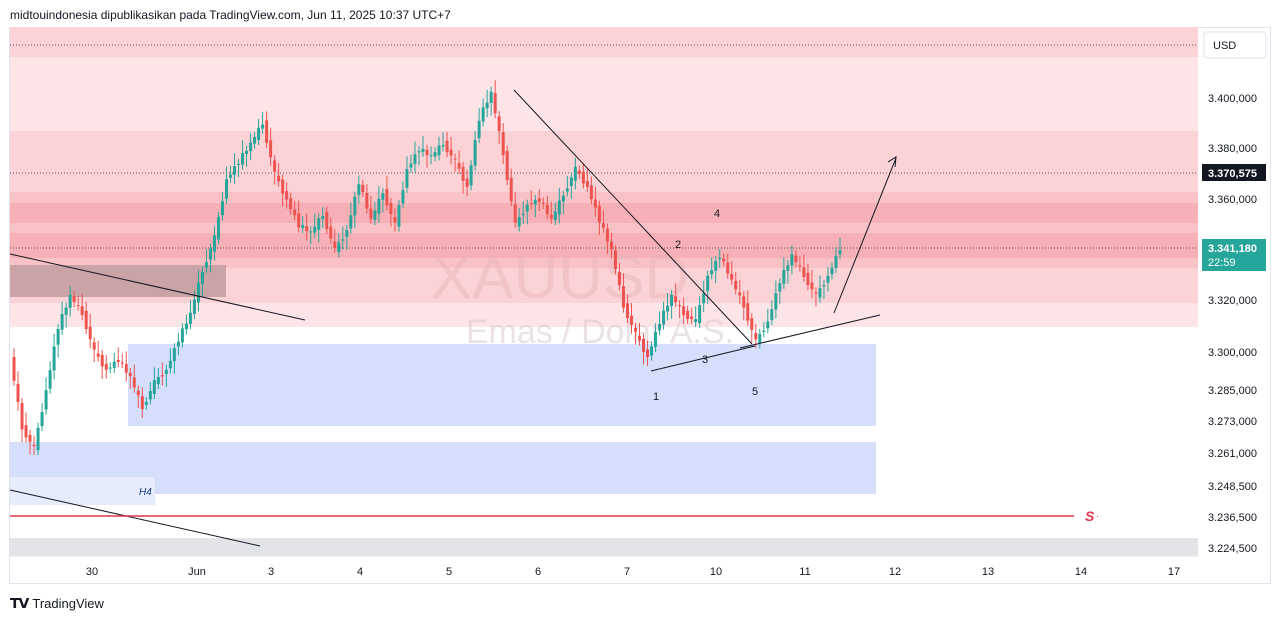 The height and width of the screenshot is (620, 1281). Describe the element at coordinates (633, 572) in the screenshot. I see `time-axis: 30 Jun 3 4 5 6 7 10 11 12 13 14 17` at that location.